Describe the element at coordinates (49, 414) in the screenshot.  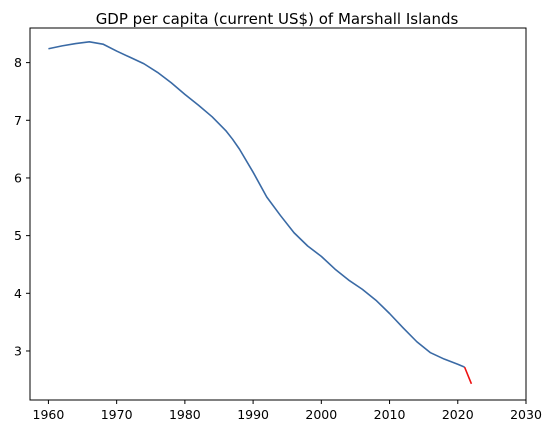
I see `x-tick-label: 1960` at that location.